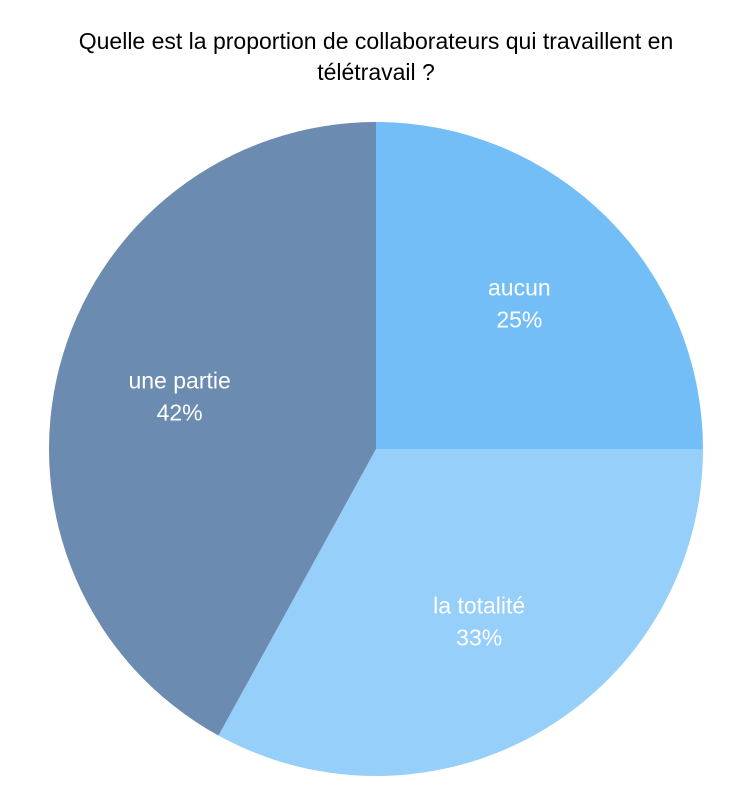 The width and height of the screenshot is (752, 800). Describe the element at coordinates (179, 381) in the screenshot. I see `slice-label: une partie` at that location.